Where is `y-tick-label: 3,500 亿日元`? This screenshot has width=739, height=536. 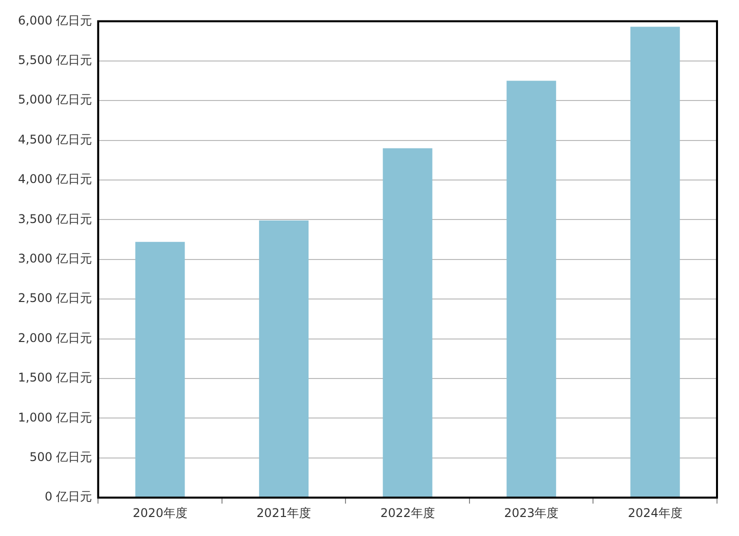 y-tick-label: 3,500 亿日元 is located at coordinates (55, 219).